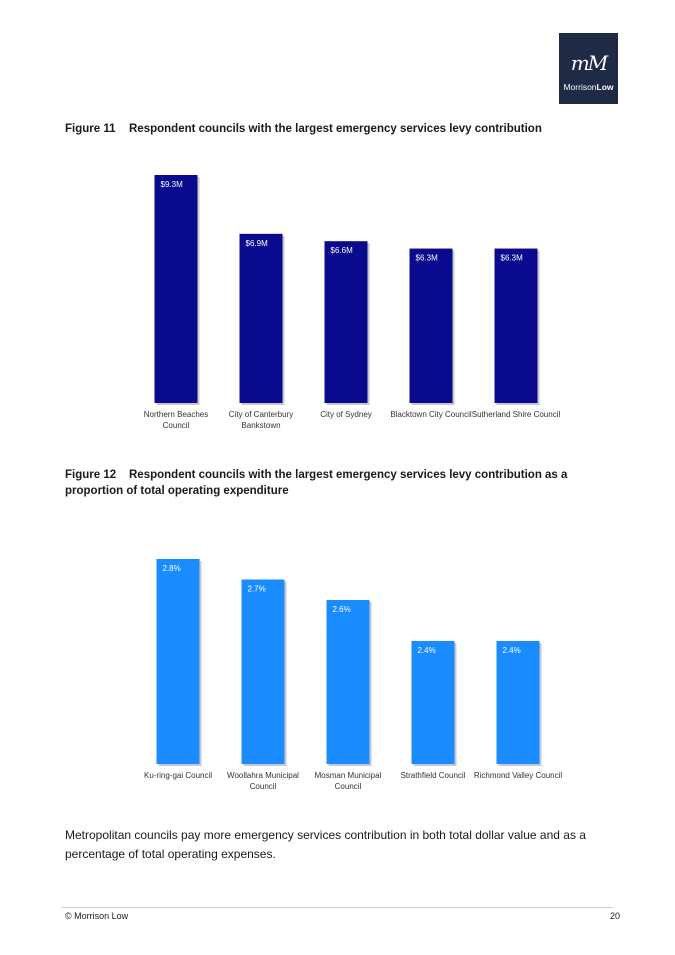  Describe the element at coordinates (91, 475) in the screenshot. I see `figure-12-number: Figure 12` at that location.